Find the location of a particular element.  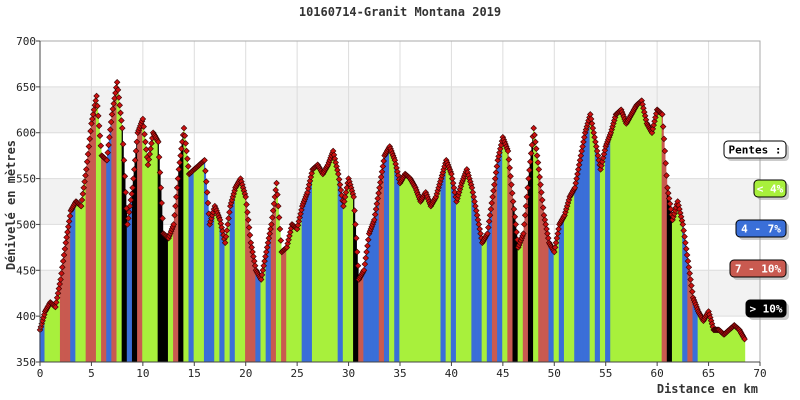

x-tick-label: 35 is located at coordinates (399, 373).